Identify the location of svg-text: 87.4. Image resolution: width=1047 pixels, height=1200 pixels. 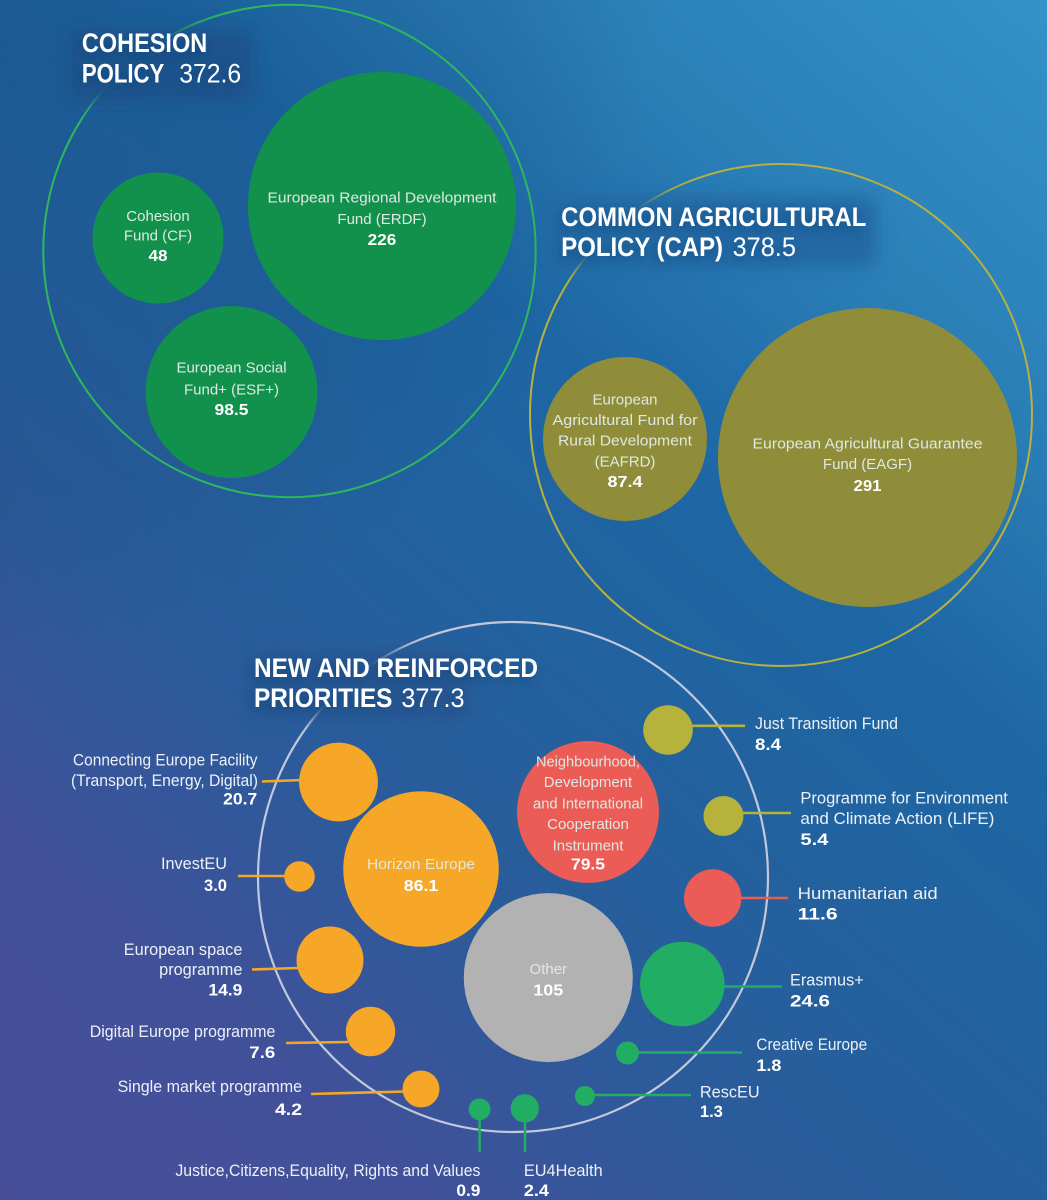
(625, 482).